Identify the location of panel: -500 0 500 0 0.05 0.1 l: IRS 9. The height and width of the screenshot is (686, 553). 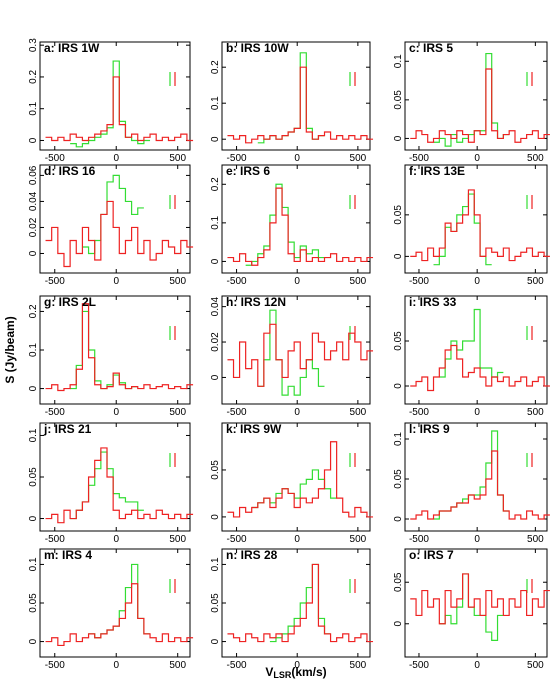
(471, 483).